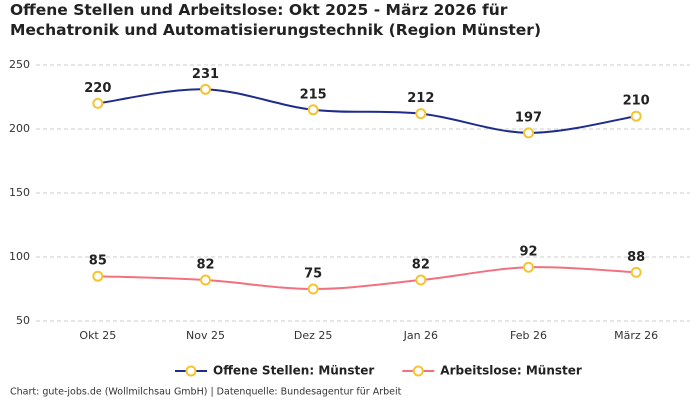 This screenshot has width=700, height=400. What do you see at coordinates (19, 256) in the screenshot?
I see `y-tick-label: 100` at bounding box center [19, 256].